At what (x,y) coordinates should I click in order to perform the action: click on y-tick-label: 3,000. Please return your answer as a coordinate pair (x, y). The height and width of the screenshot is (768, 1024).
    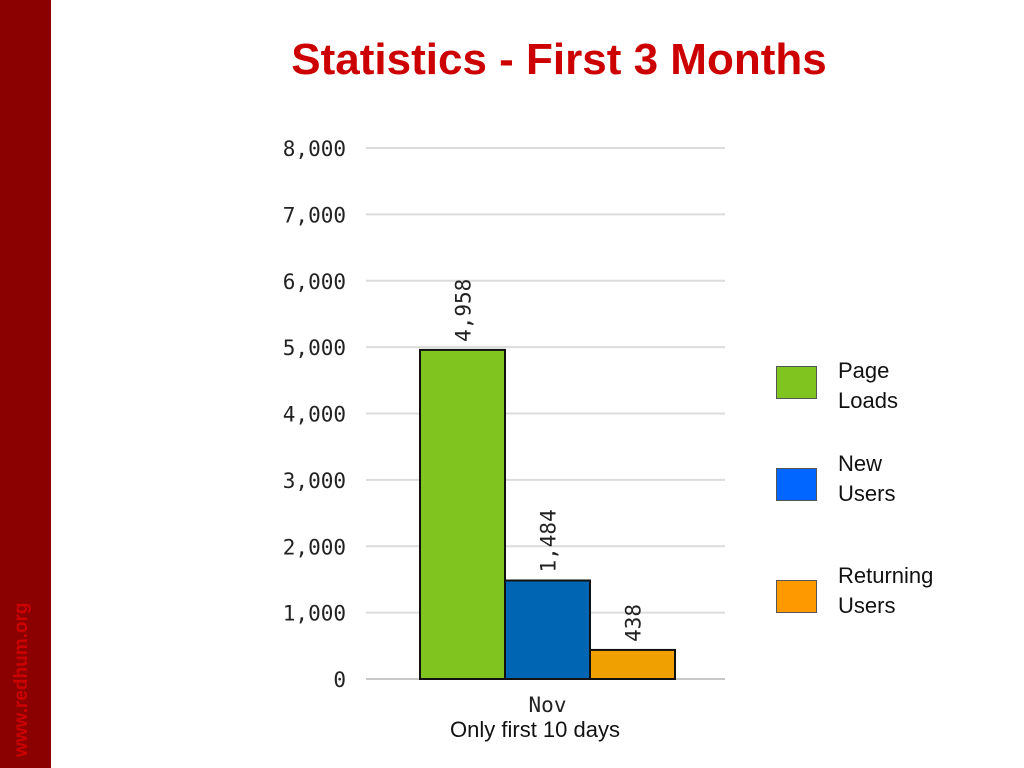
    Looking at the image, I should click on (314, 481).